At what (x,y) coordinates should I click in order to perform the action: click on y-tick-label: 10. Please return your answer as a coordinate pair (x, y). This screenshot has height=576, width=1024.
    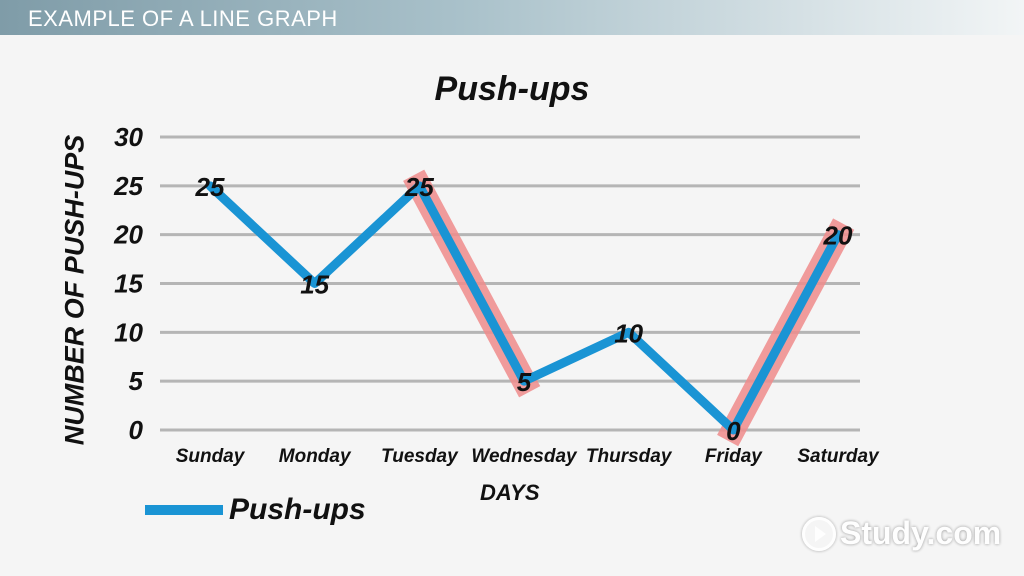
    Looking at the image, I should click on (128, 332).